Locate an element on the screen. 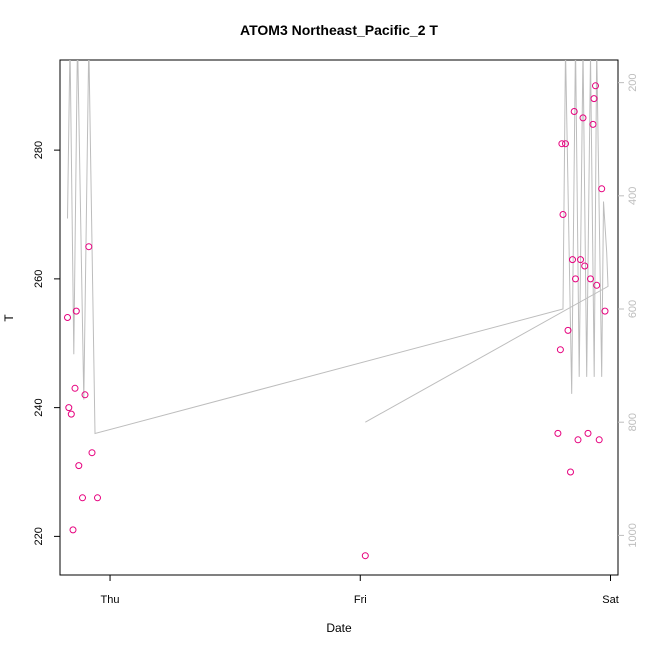 The image size is (650, 650). y2-tick-label: 800 is located at coordinates (633, 422).